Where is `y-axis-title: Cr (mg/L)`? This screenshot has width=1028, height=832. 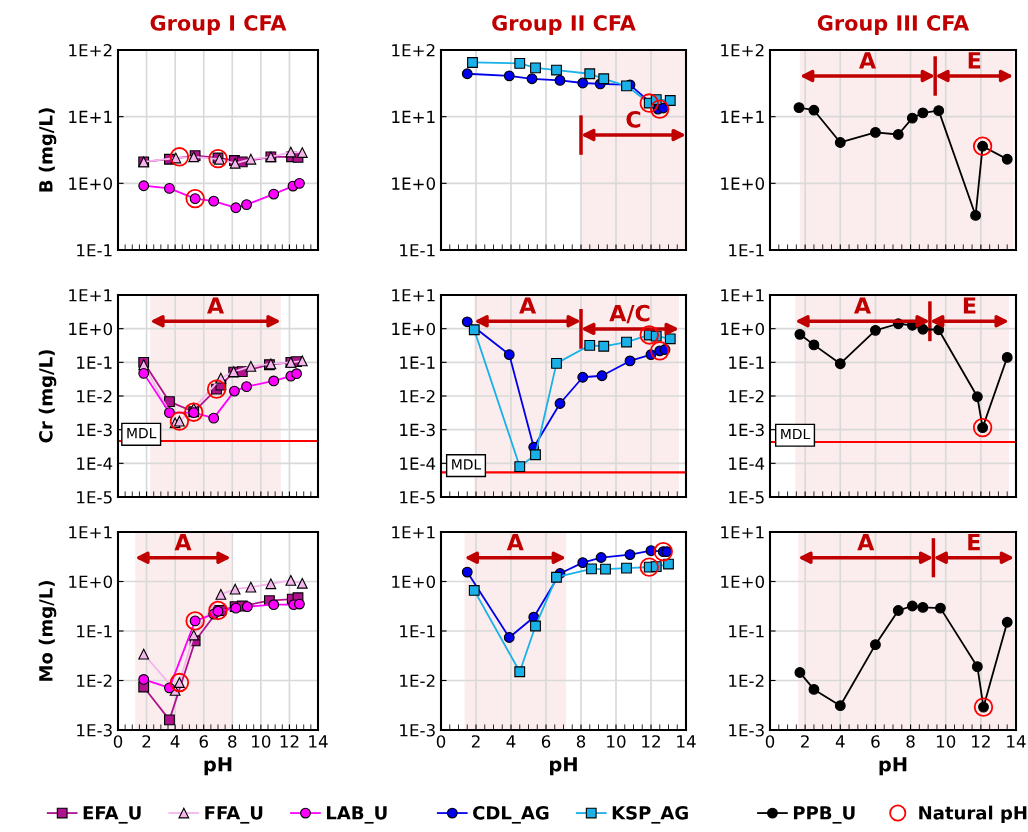
y-axis-title: Cr (mg/L) is located at coordinates (47, 396).